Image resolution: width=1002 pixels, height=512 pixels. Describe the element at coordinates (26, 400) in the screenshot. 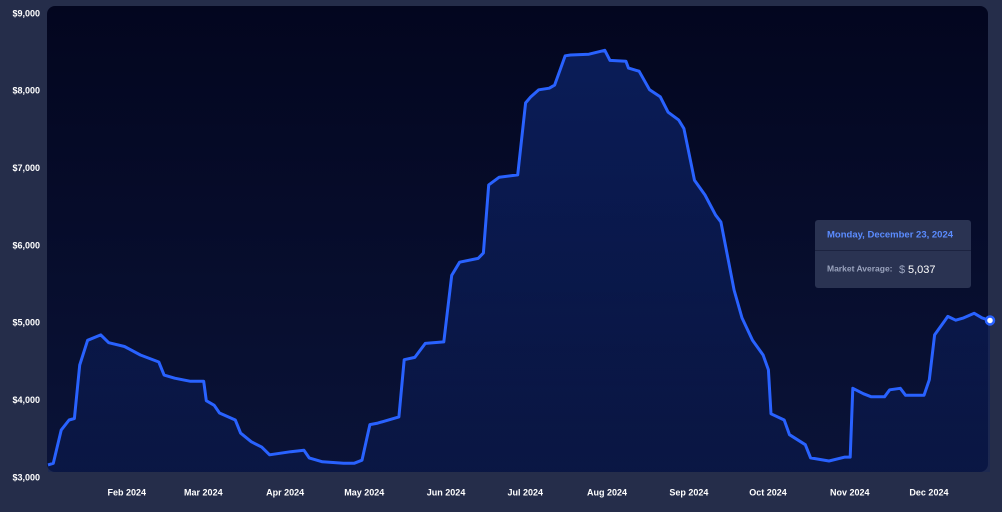

I see `y-tick-label: $4,000` at that location.